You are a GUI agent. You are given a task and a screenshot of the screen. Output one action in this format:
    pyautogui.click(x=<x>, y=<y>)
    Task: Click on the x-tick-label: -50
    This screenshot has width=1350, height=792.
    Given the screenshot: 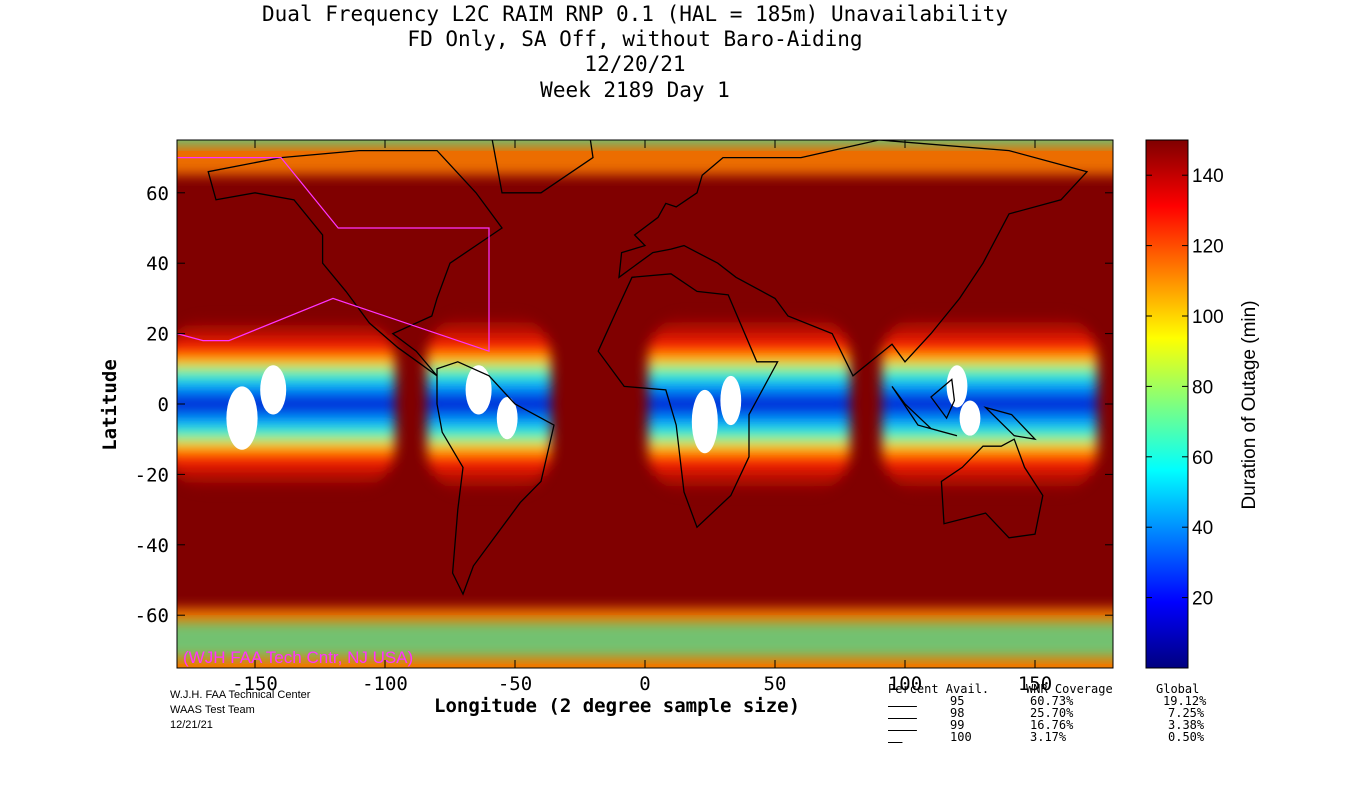 What is the action you would take?
    pyautogui.click(x=515, y=684)
    